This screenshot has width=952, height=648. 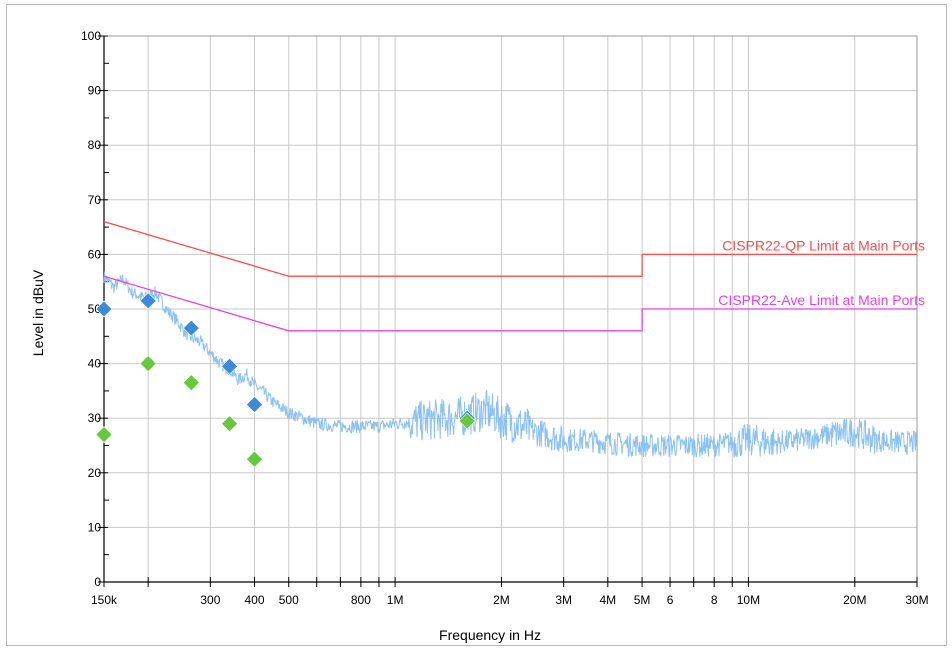 I want to click on x-tick-label: 8, so click(x=714, y=600).